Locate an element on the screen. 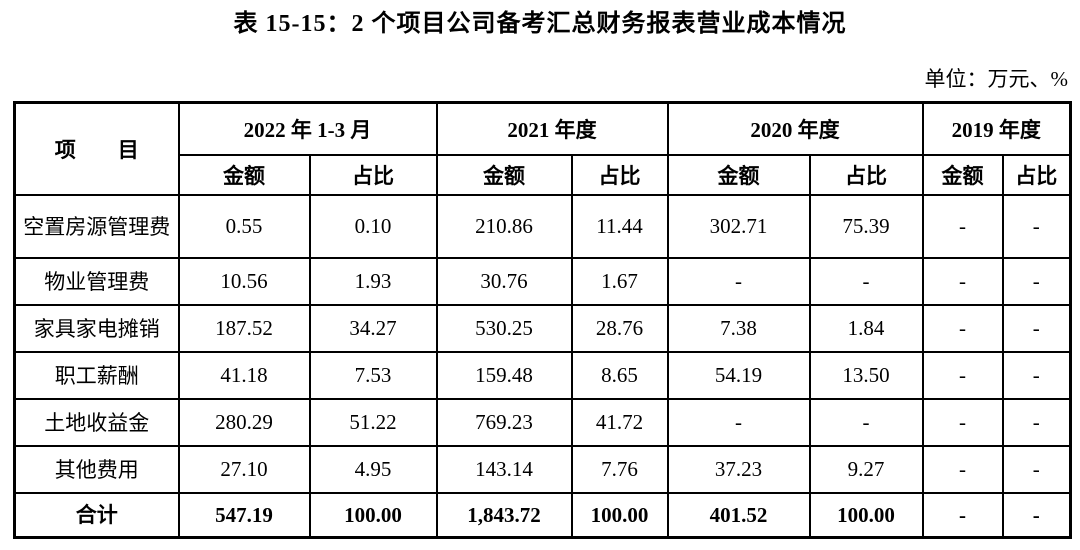  subheader-amount-2020: 金额 is located at coordinates (738, 175).